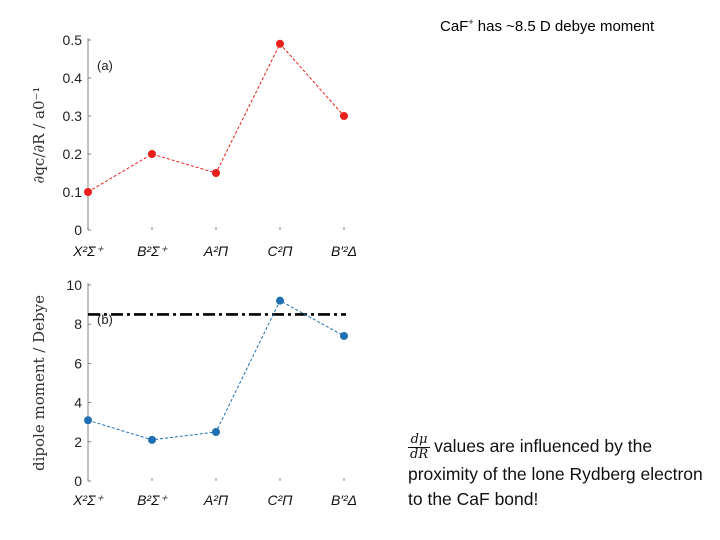 The width and height of the screenshot is (720, 540). I want to click on panel-b-label: (b), so click(105, 319).